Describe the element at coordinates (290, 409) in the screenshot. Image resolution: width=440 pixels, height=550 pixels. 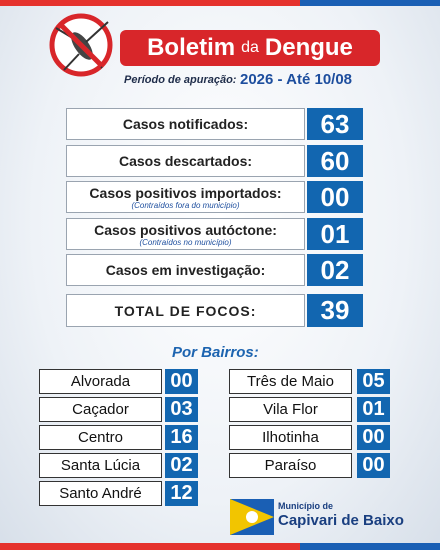
I see `bairro-name: Vila Flor` at that location.